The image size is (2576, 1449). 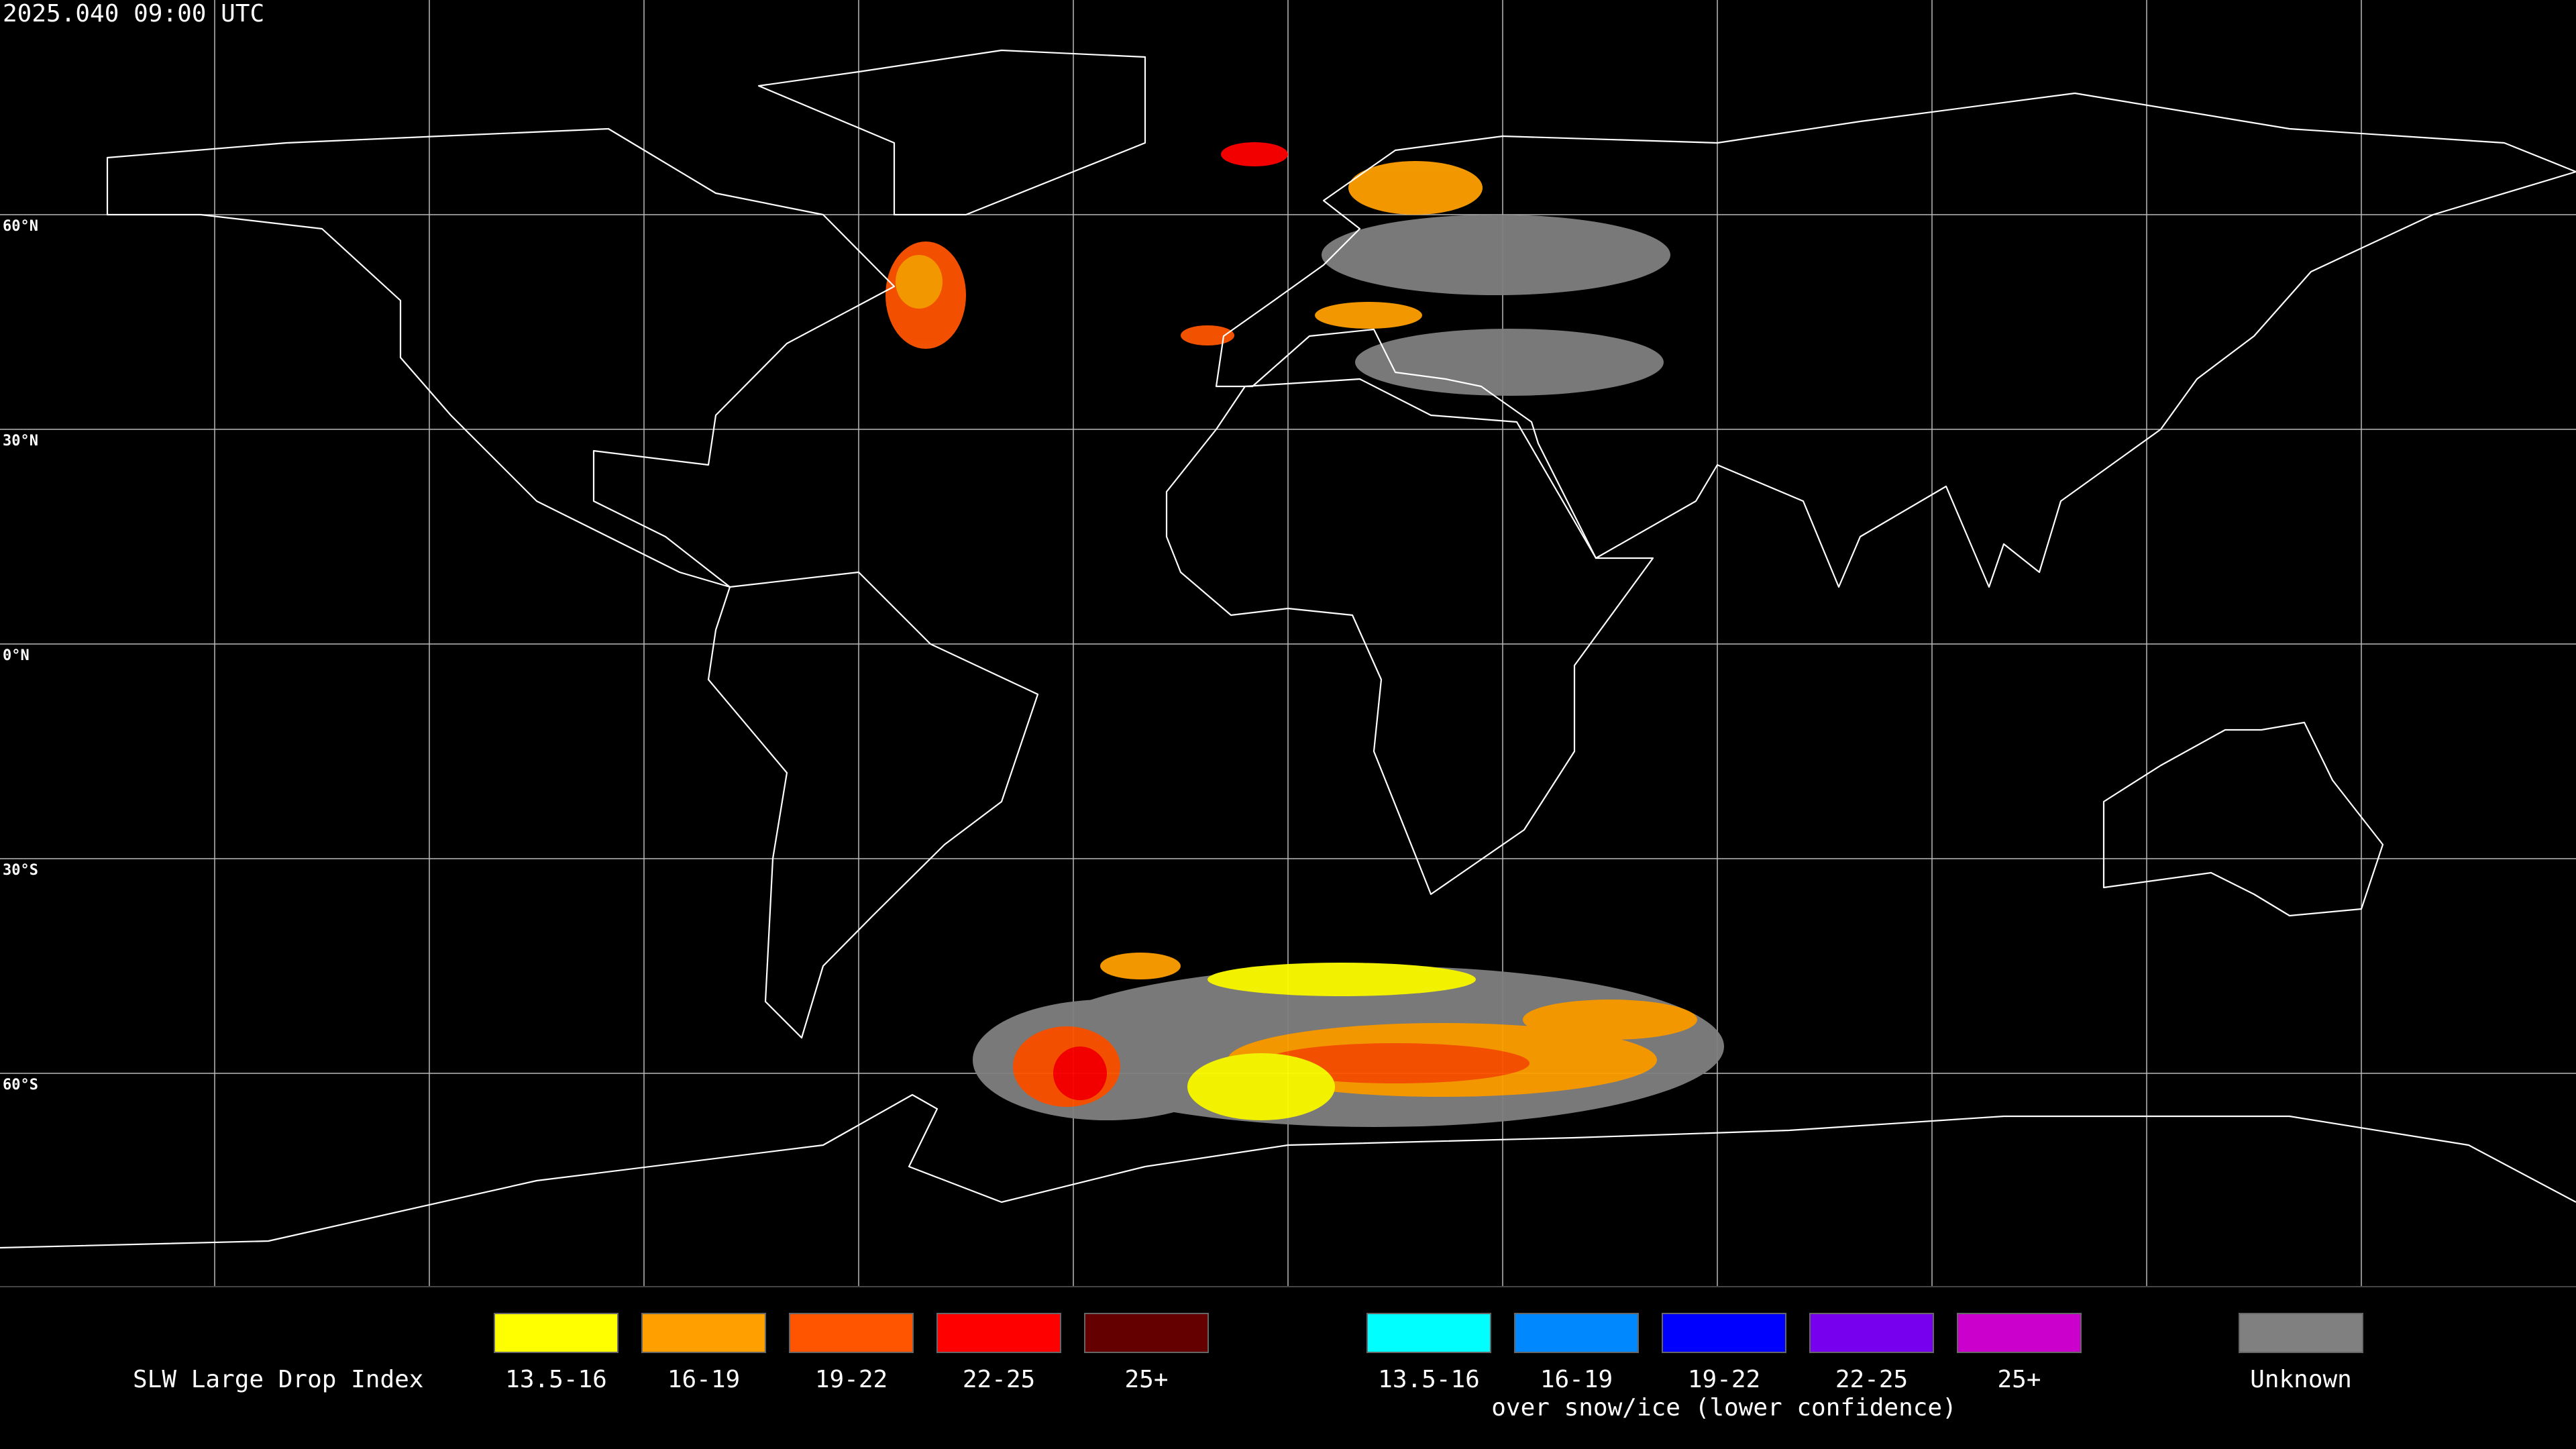 I want to click on latitude-label: 60°N, so click(x=20, y=226).